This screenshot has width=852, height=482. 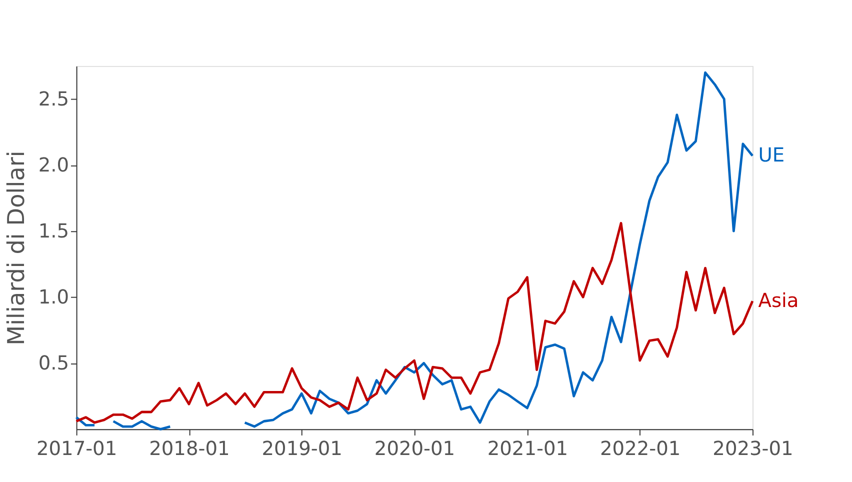 What do you see at coordinates (189, 448) in the screenshot?
I see `x-tick-label: 2018-01` at bounding box center [189, 448].